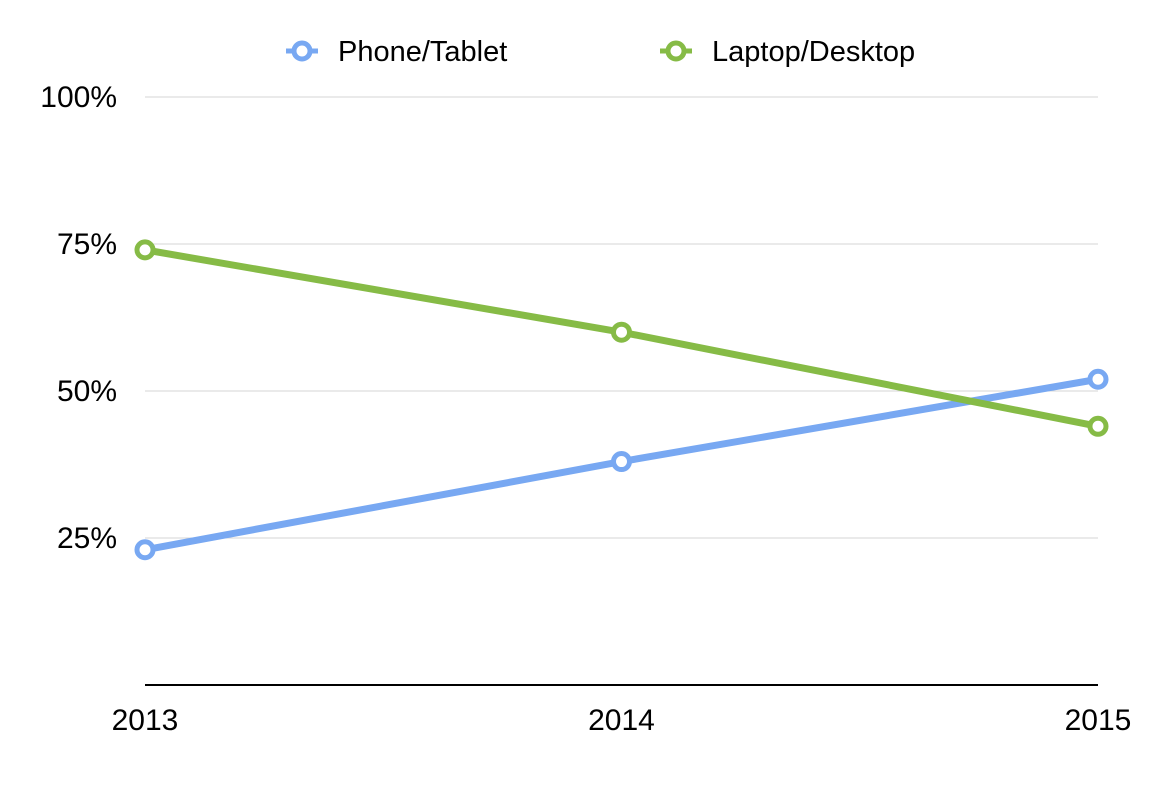 This screenshot has height=806, width=1168. Describe the element at coordinates (422, 52) in the screenshot. I see `legend-label: Phone/Tablet` at that location.